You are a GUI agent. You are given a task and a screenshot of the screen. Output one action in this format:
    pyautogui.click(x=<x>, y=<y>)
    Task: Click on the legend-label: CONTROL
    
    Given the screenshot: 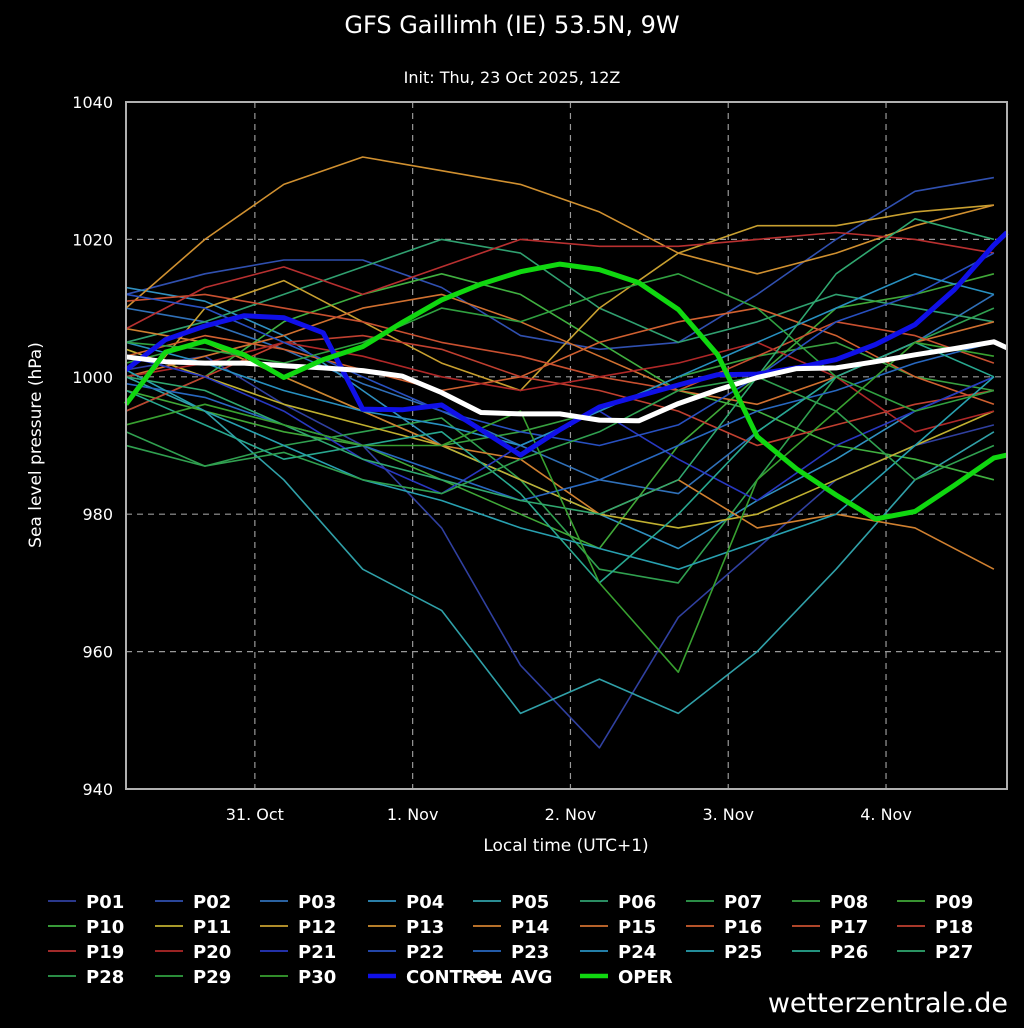 What is the action you would take?
    pyautogui.click(x=454, y=977)
    